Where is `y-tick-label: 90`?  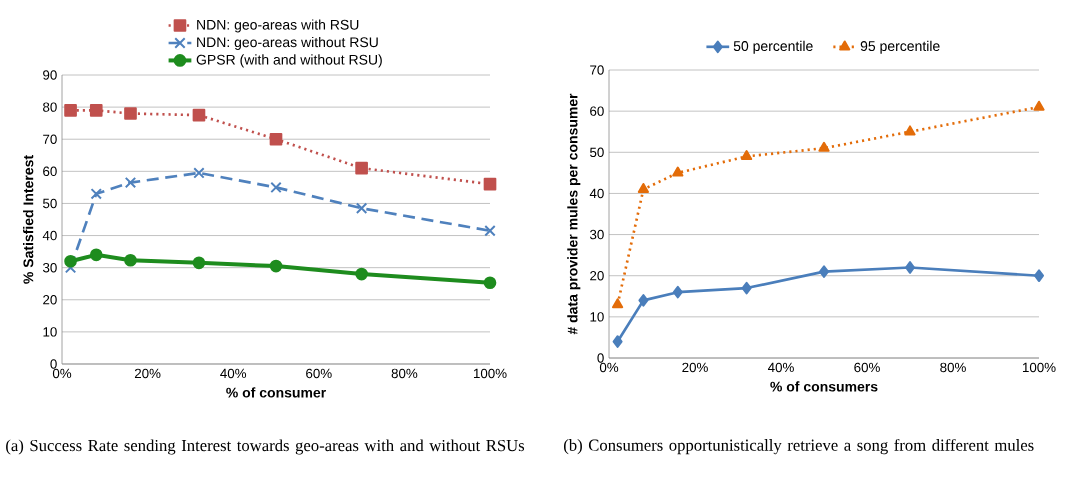 y-tick-label: 90 is located at coordinates (50, 75).